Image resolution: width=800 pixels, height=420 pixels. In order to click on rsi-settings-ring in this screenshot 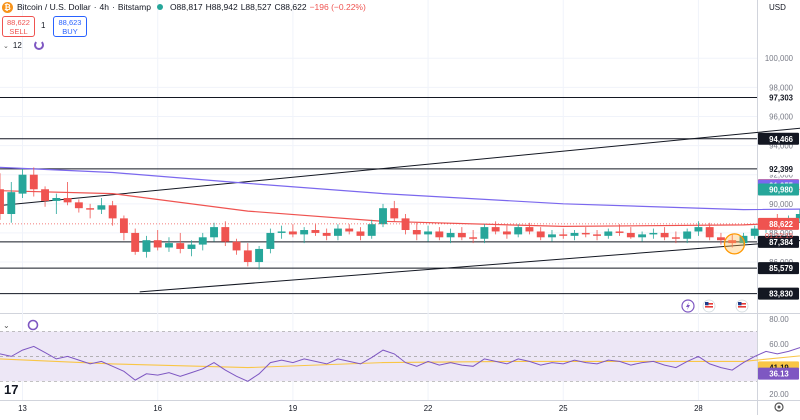, I will do `click(33, 325)`.